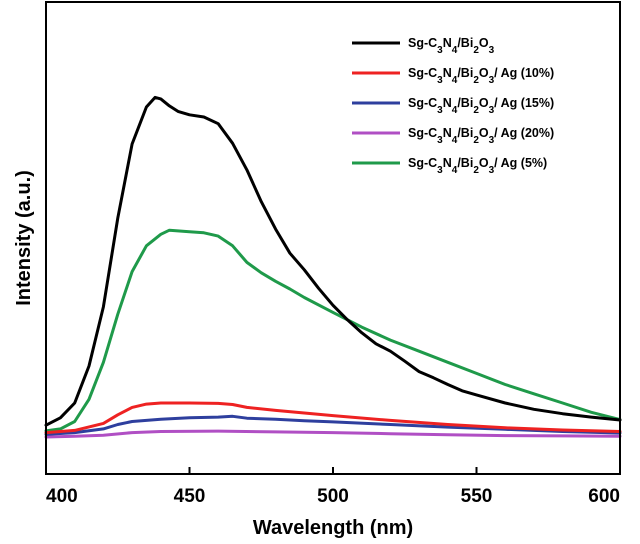  Describe the element at coordinates (477, 496) in the screenshot. I see `x-tick-label-3: 550` at that location.